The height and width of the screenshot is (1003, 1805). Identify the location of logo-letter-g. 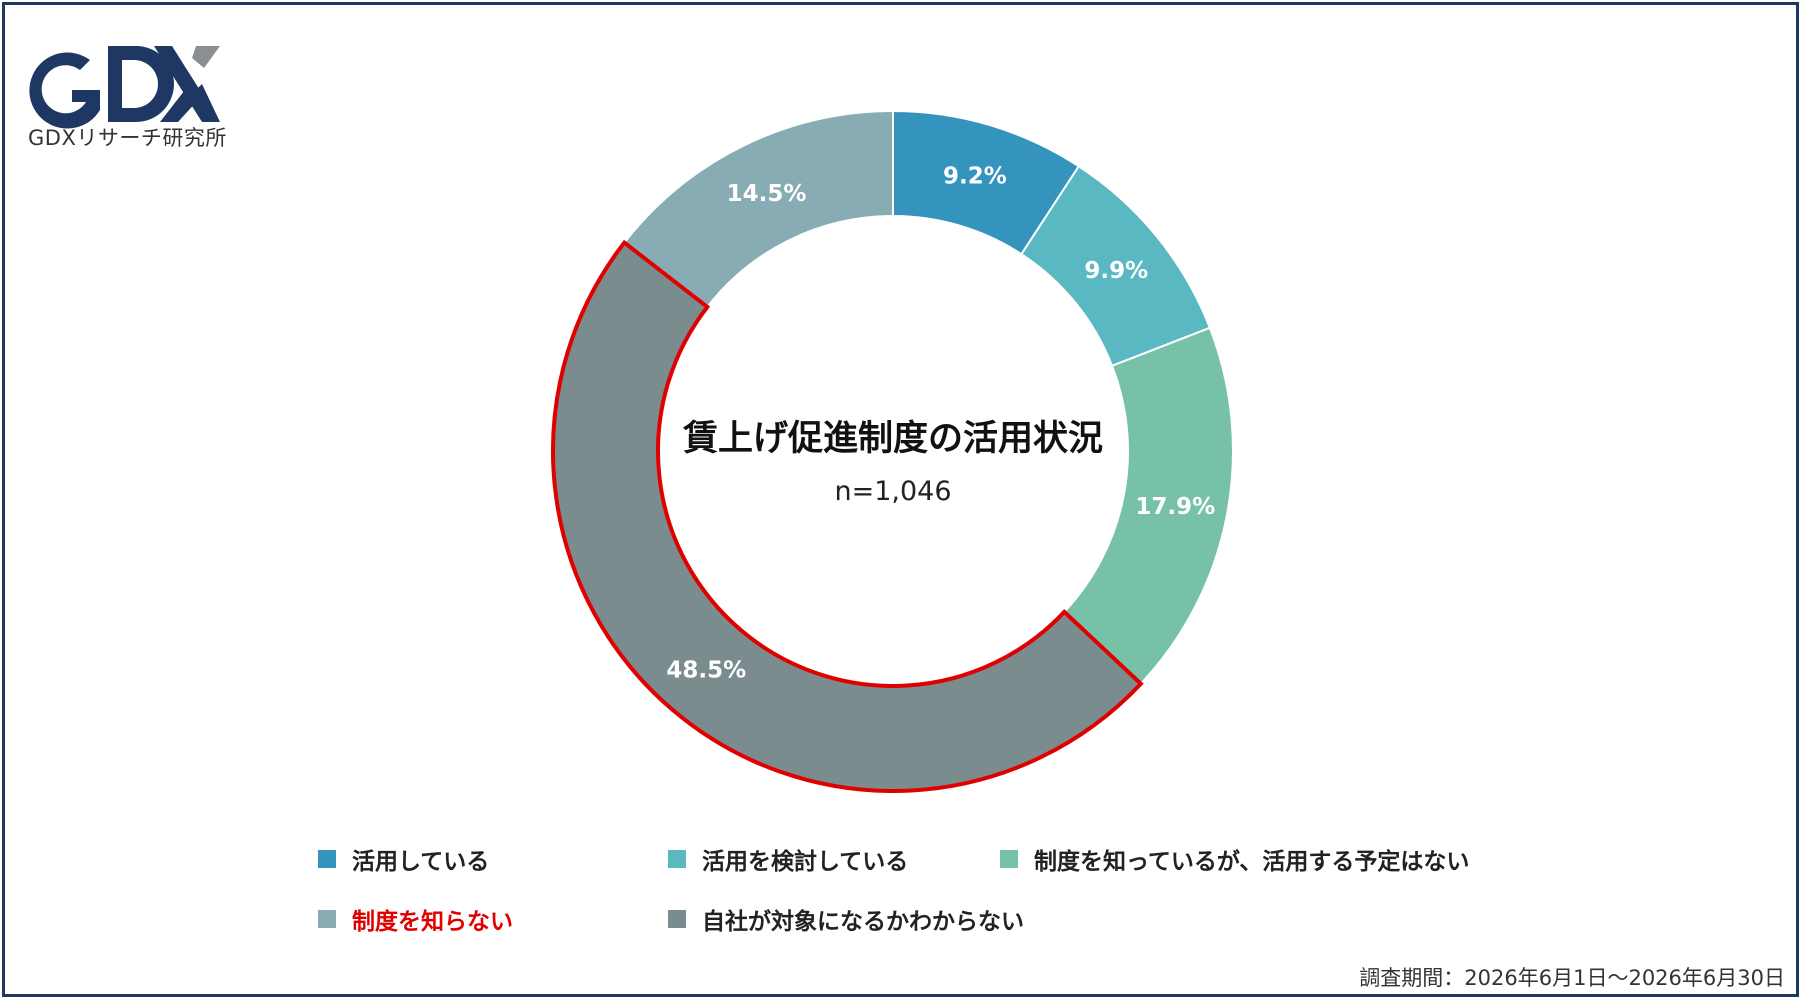
(64, 90).